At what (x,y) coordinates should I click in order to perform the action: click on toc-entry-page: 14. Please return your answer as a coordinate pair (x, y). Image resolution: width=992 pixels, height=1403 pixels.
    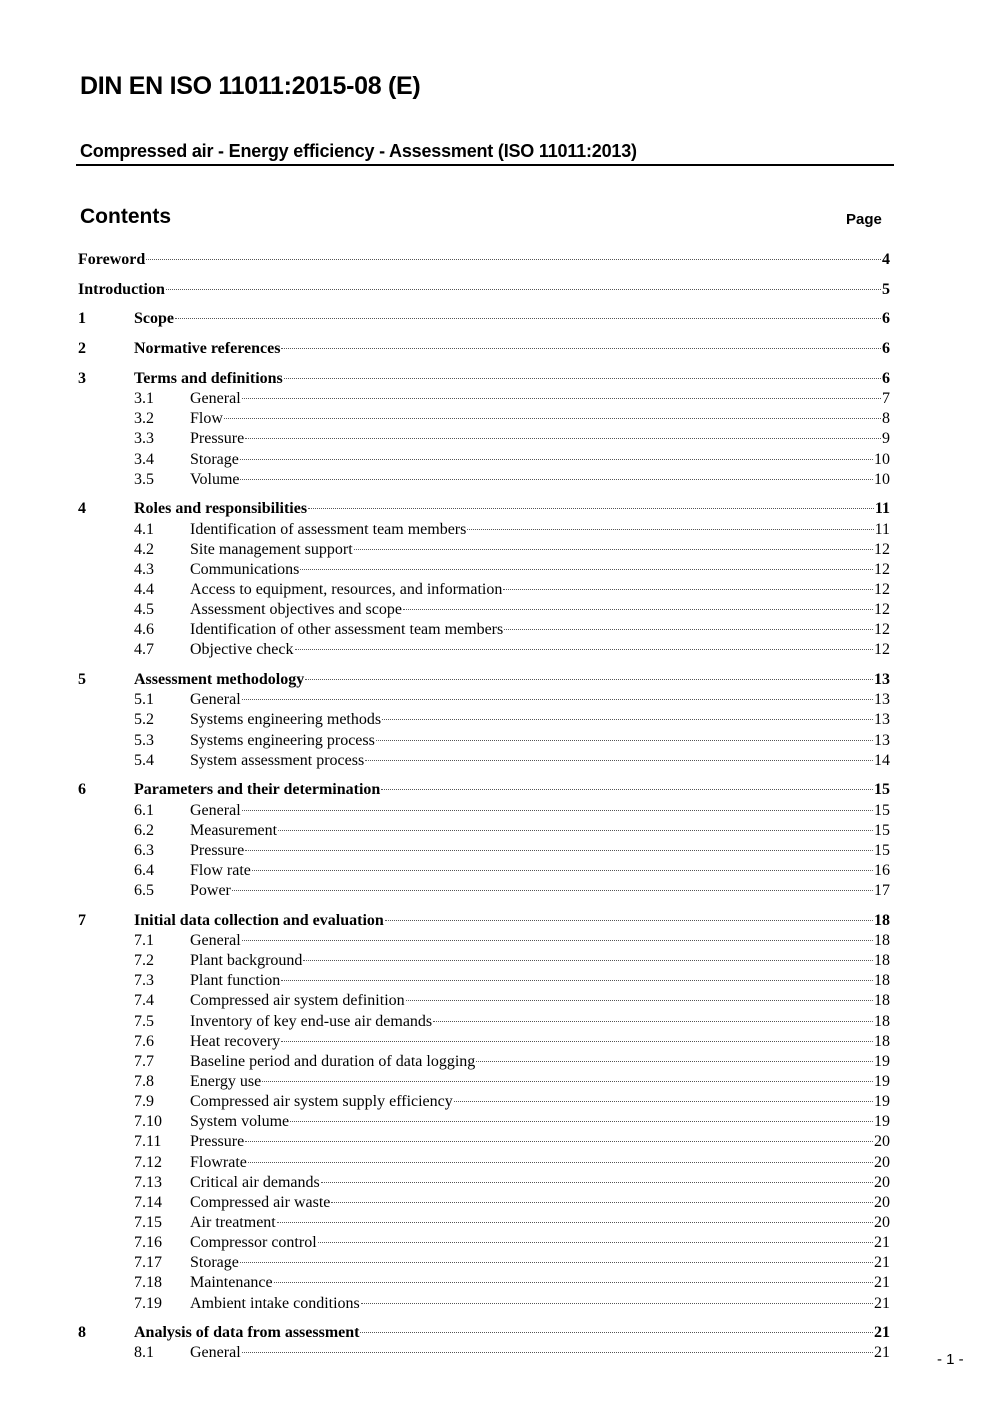
    Looking at the image, I should click on (882, 760).